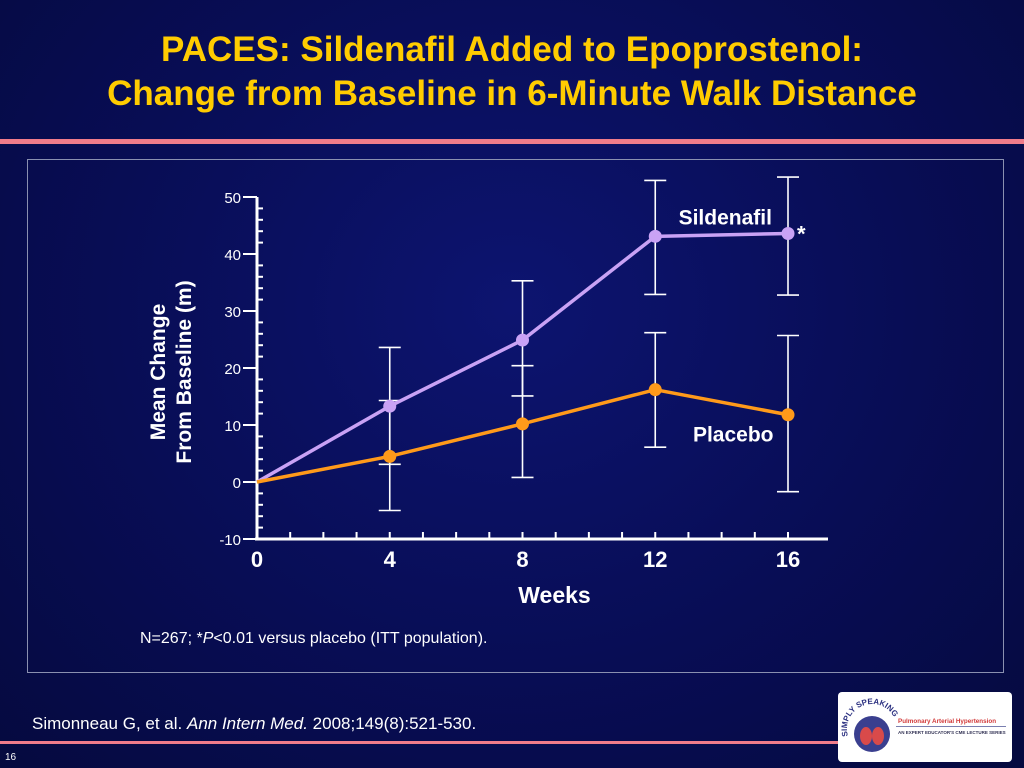 The height and width of the screenshot is (768, 1024). Describe the element at coordinates (733, 435) in the screenshot. I see `series-label-placebo: Placebo` at that location.